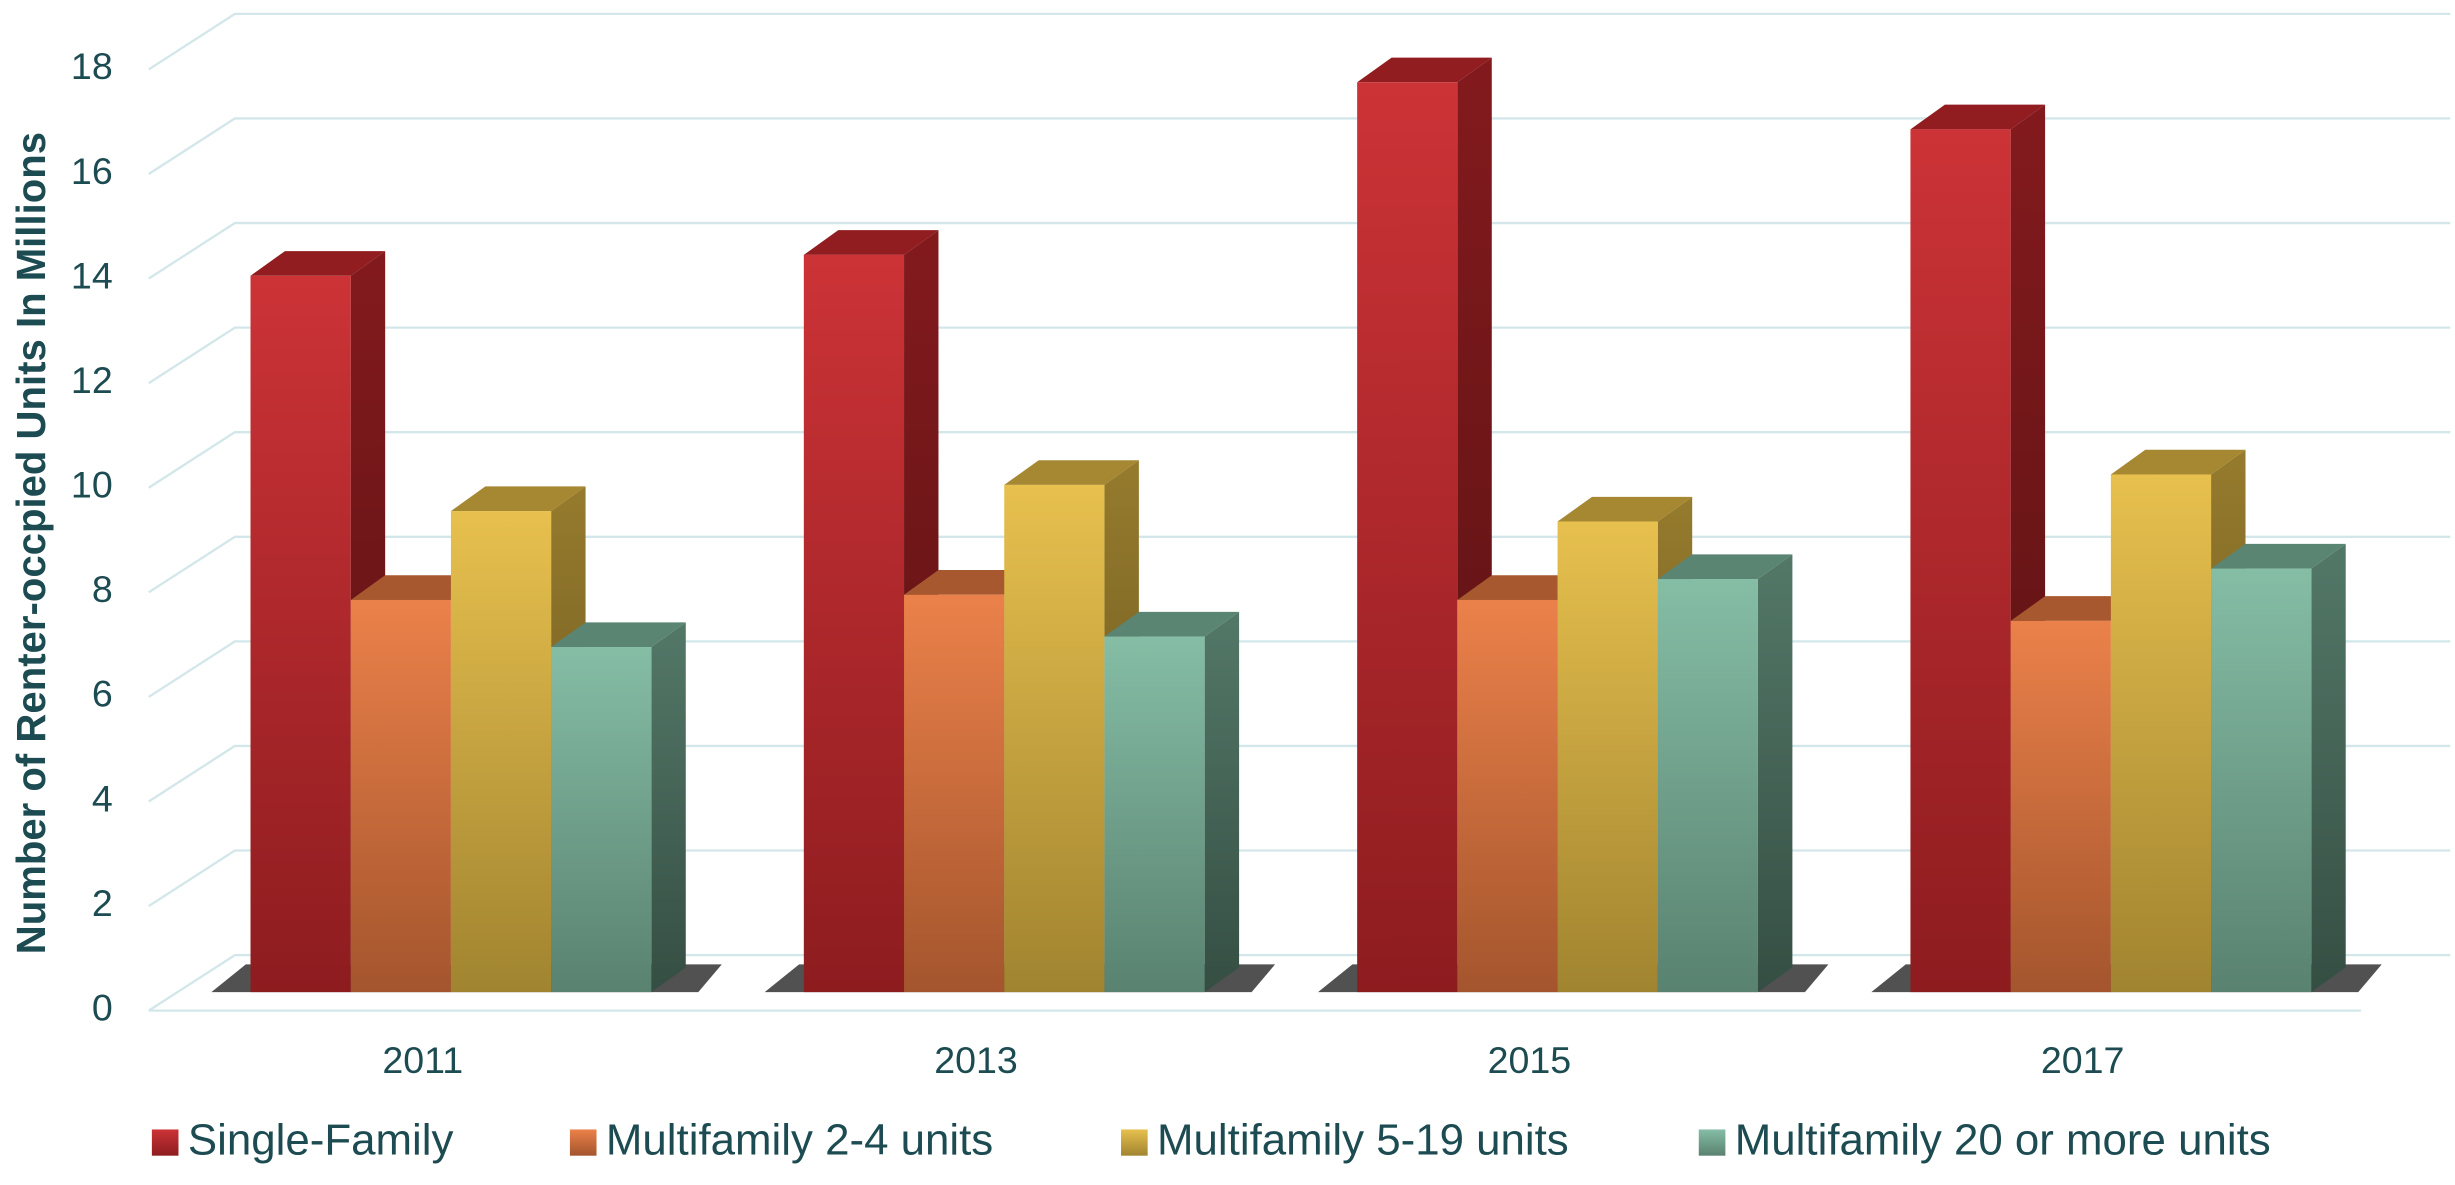  What do you see at coordinates (102, 589) in the screenshot?
I see `y-tick-label: 8` at bounding box center [102, 589].